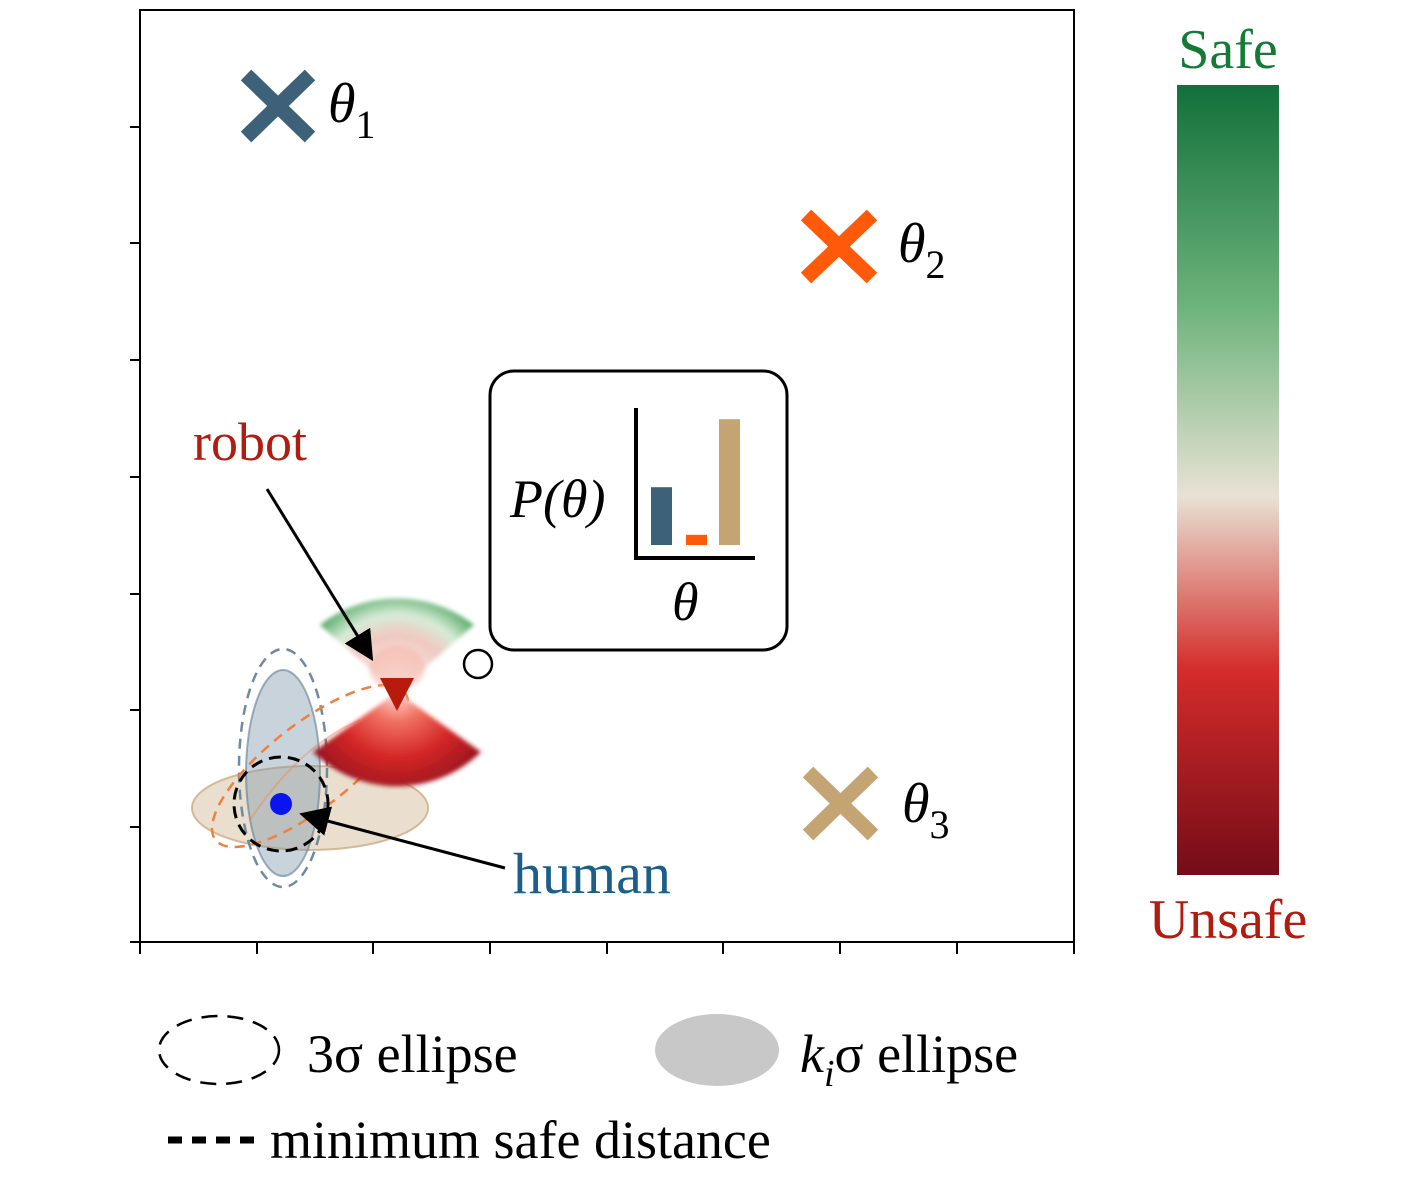 Image resolution: width=1402 pixels, height=1178 pixels. I want to click on x-axis-ticks, so click(607, 948).